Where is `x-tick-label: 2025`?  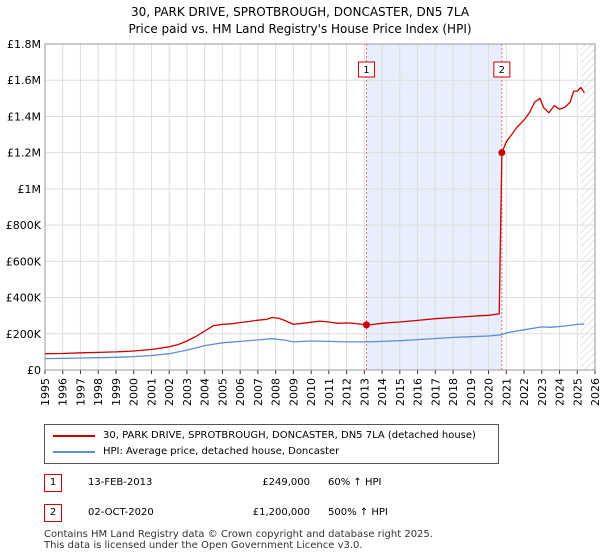
x-tick-label: 2025 is located at coordinates (577, 392).